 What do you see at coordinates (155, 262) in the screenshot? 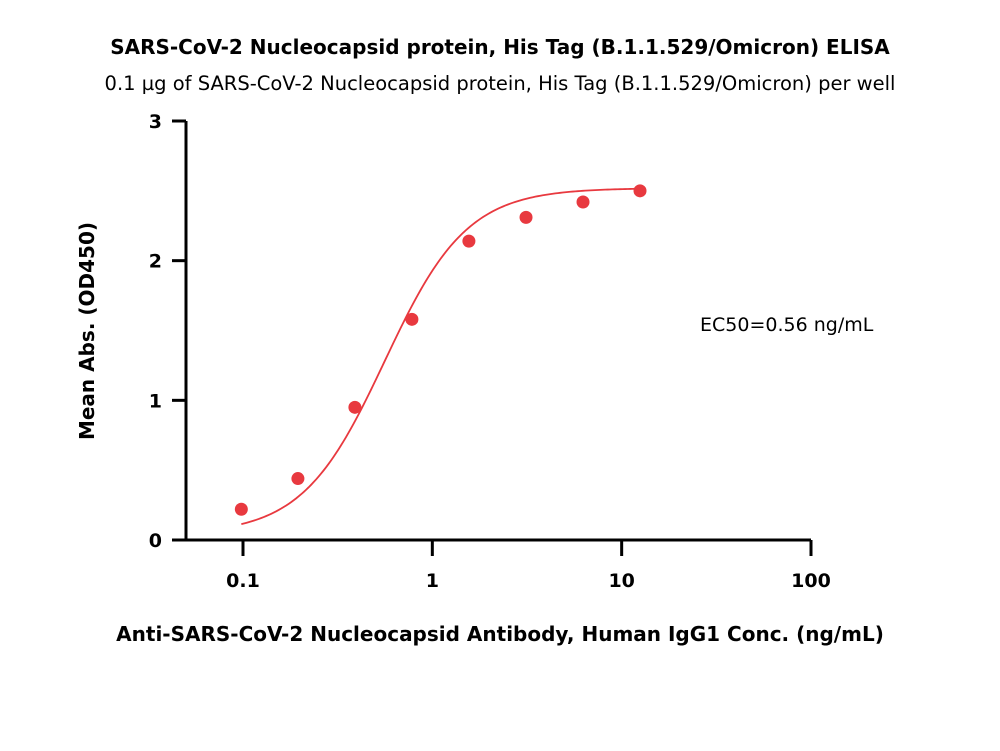
I see `y-tick-label: 2` at bounding box center [155, 262].